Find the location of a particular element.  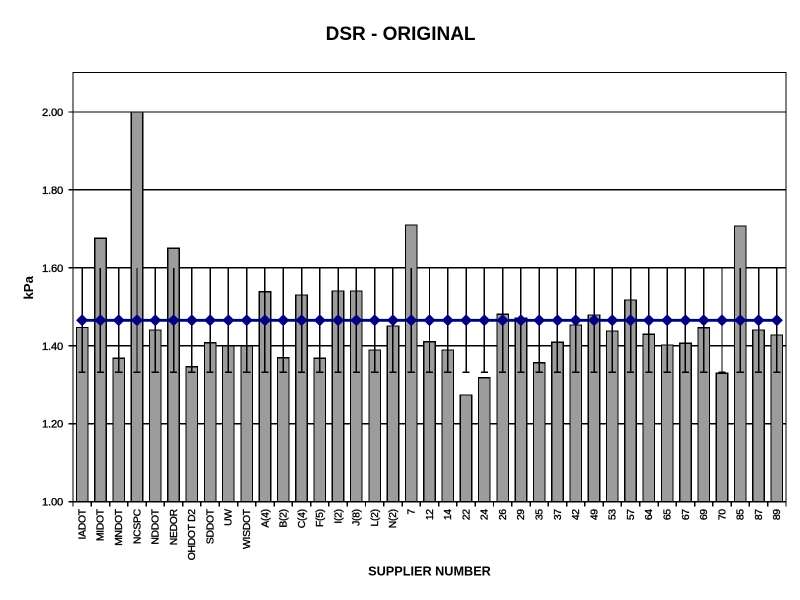

svg-text: 70 is located at coordinates (722, 514).